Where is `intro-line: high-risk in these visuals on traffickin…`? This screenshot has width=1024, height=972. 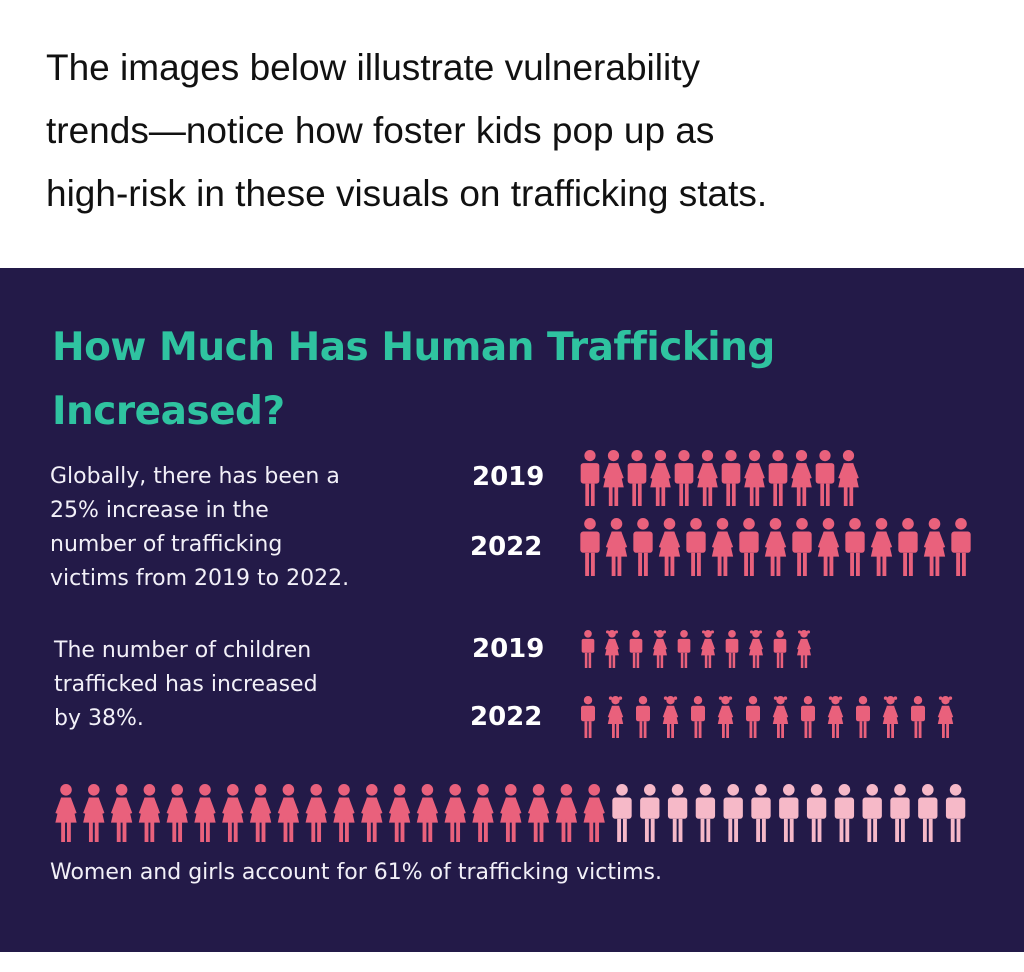
intro-line: high-risk in these visuals on traffickin… is located at coordinates (407, 193).